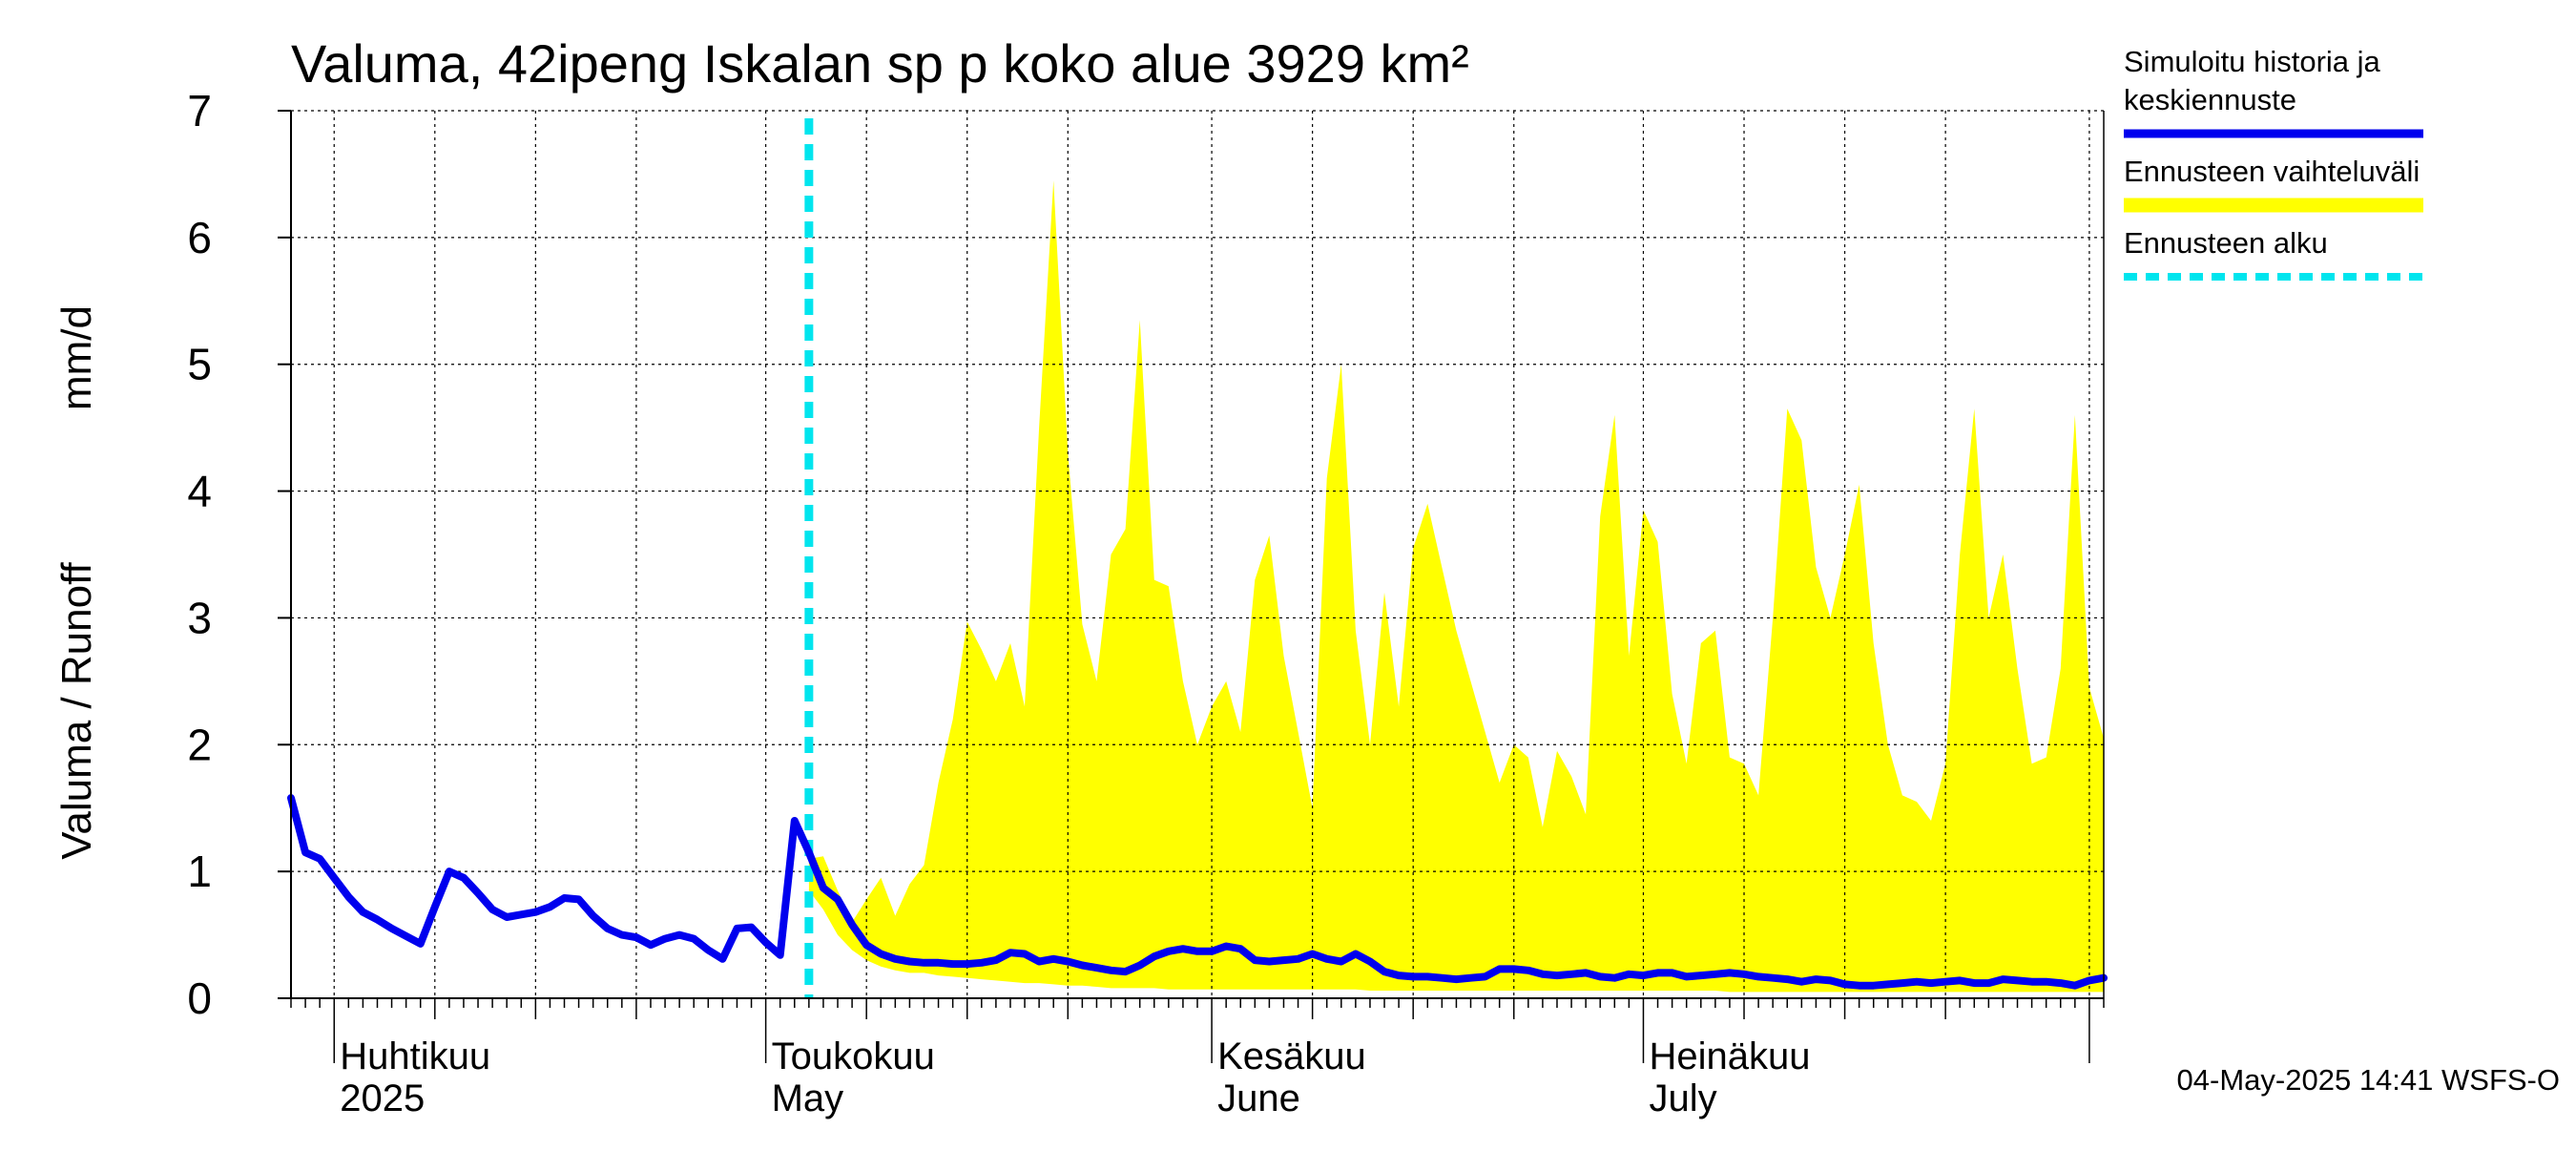 The width and height of the screenshot is (2576, 1150). I want to click on y-tick-label: 7, so click(199, 111).